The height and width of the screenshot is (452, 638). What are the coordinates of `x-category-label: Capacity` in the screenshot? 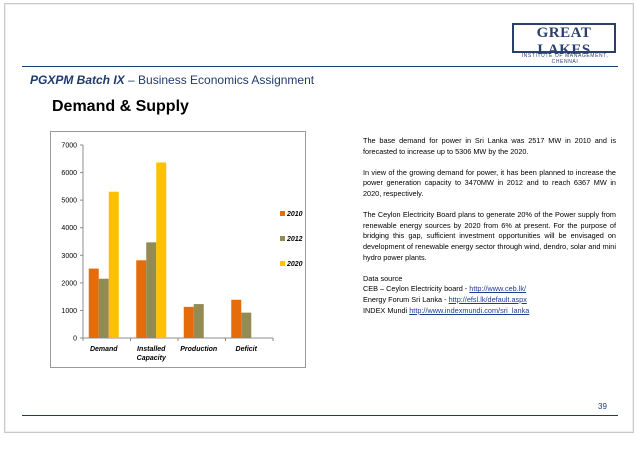 It's located at (152, 358).